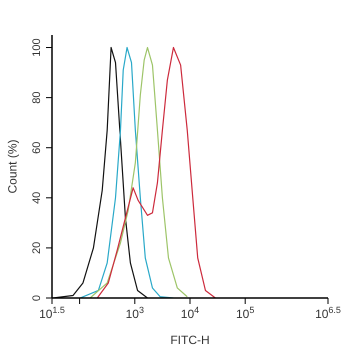  Describe the element at coordinates (190, 340) in the screenshot. I see `x-axis-title: FITC-H` at that location.